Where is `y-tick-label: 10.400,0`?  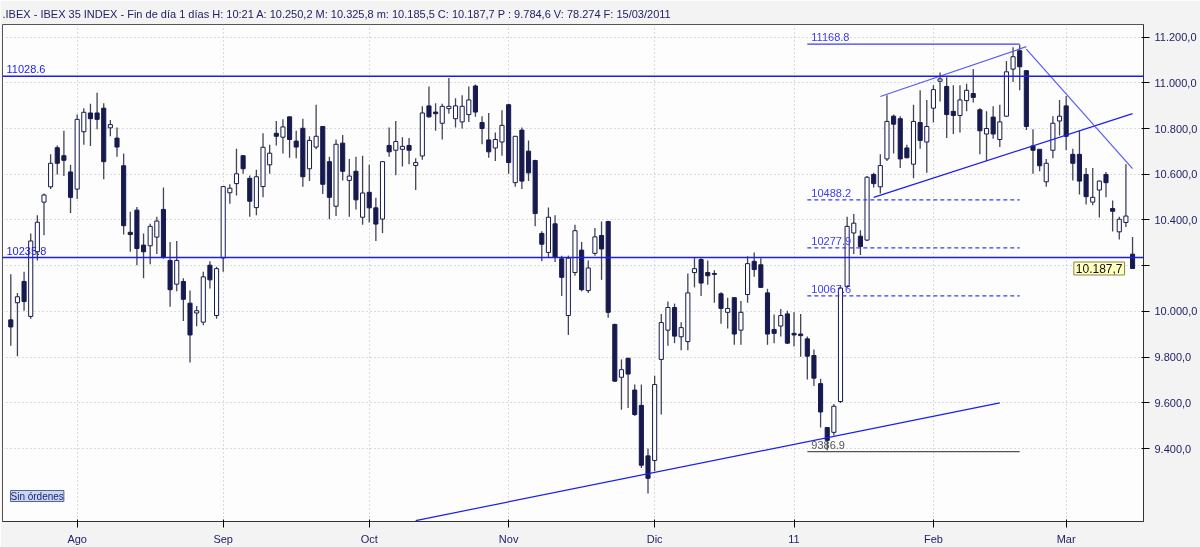
y-tick-label: 10.400,0 is located at coordinates (1176, 219).